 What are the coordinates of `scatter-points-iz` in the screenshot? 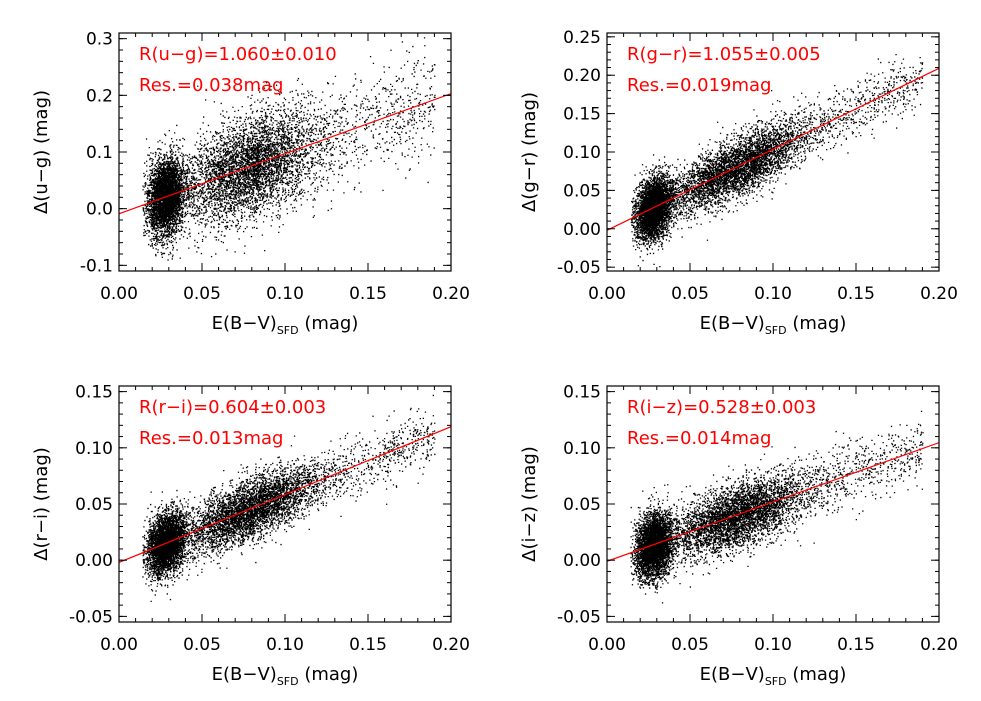 It's located at (777, 507).